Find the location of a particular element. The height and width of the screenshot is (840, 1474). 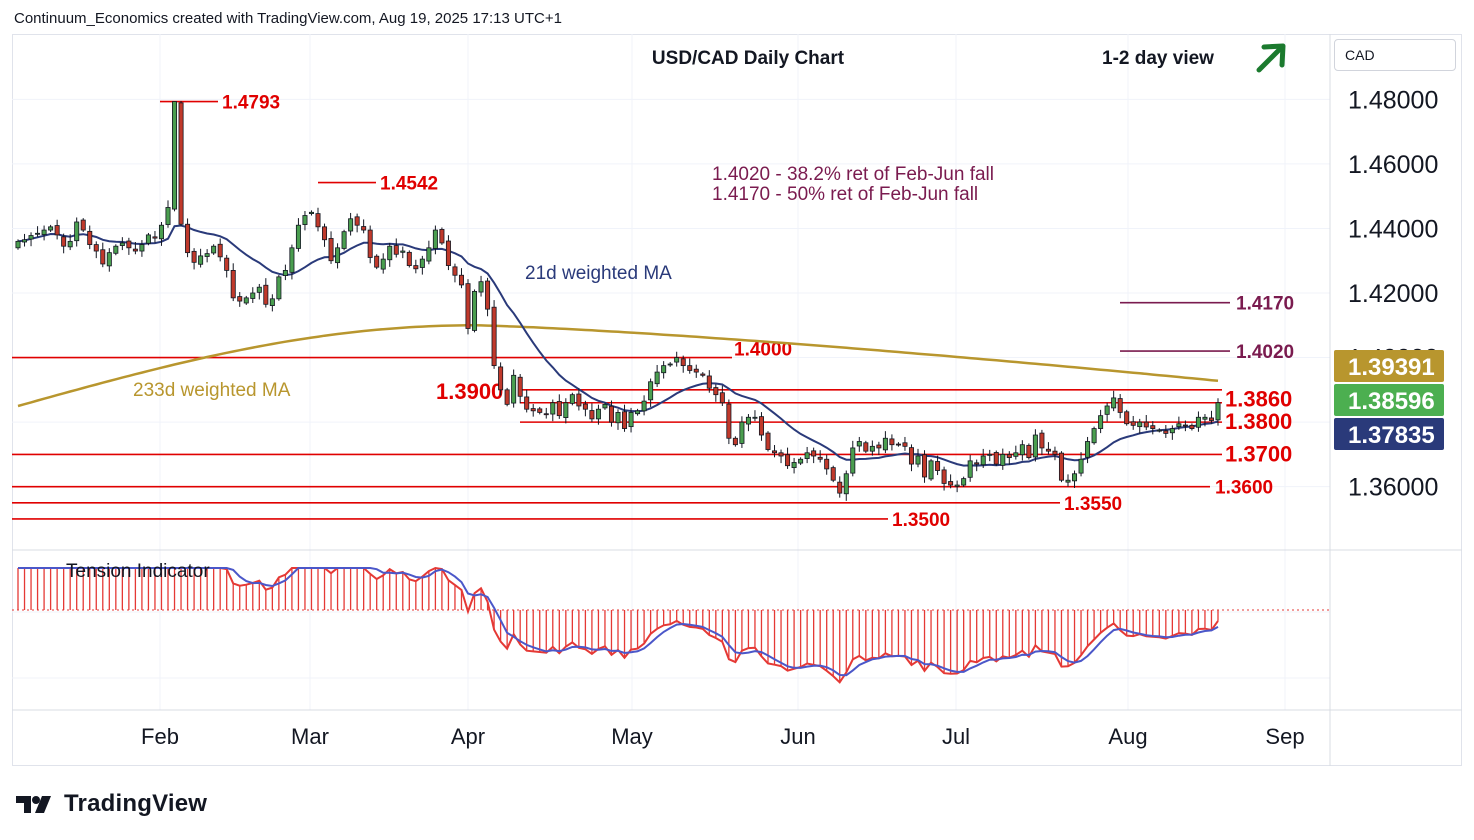

level-label: 1.4000 is located at coordinates (763, 350).